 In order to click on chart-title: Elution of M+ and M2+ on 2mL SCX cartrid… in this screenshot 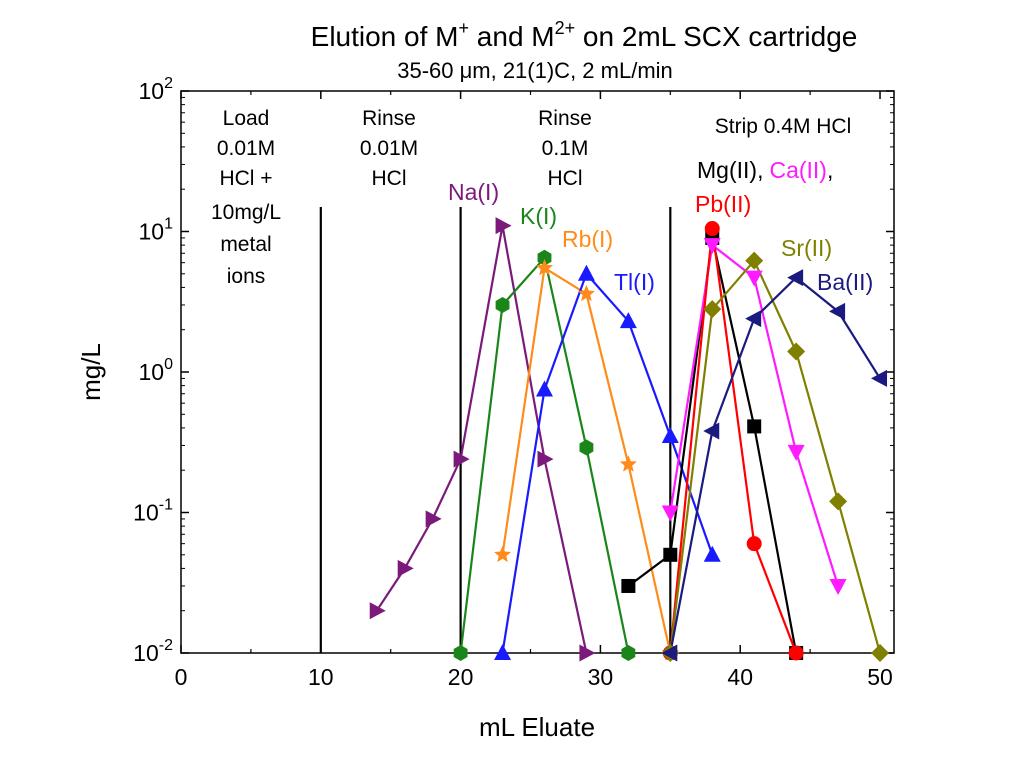, I will do `click(584, 35)`.